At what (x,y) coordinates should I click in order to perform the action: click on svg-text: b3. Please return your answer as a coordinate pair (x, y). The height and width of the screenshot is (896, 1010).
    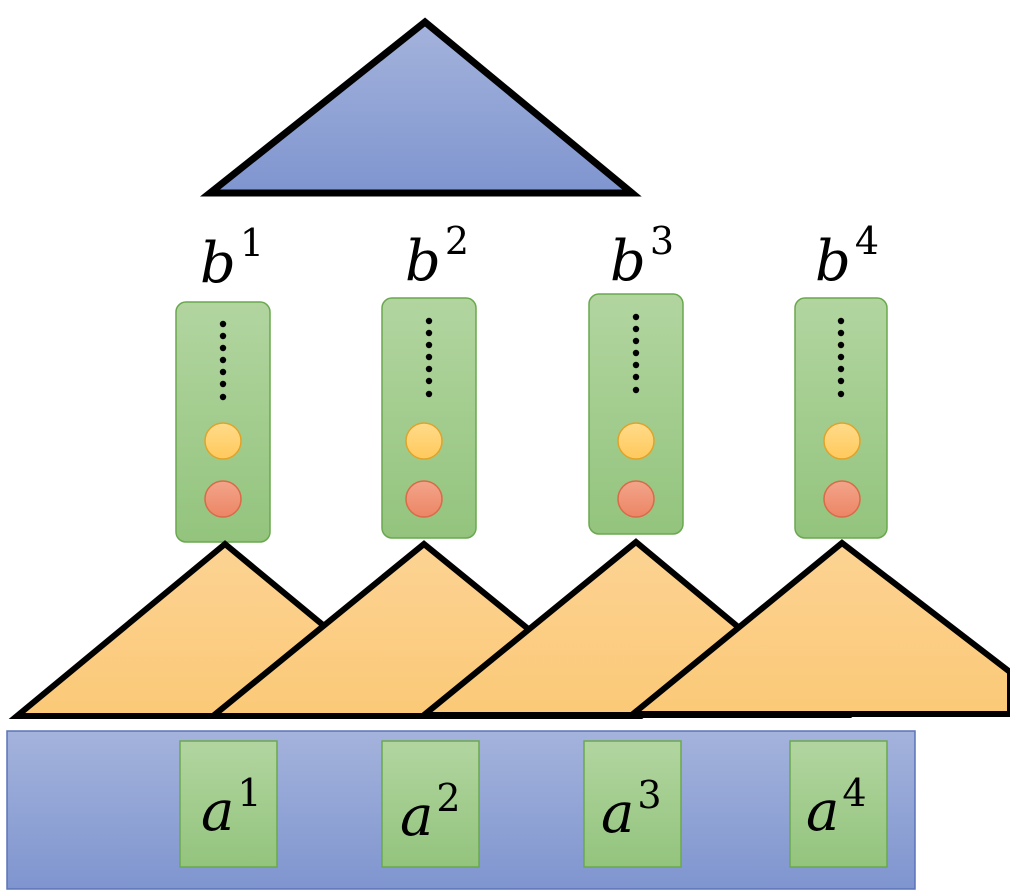
    Looking at the image, I should click on (642, 256).